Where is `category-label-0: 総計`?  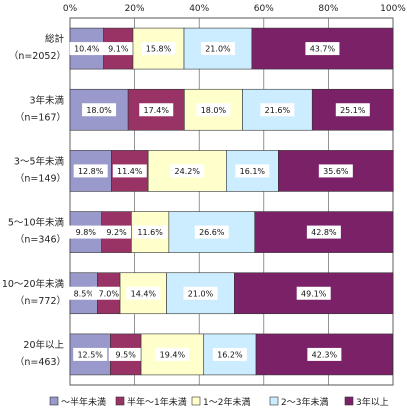 category-label-0: 総計 is located at coordinates (55, 39).